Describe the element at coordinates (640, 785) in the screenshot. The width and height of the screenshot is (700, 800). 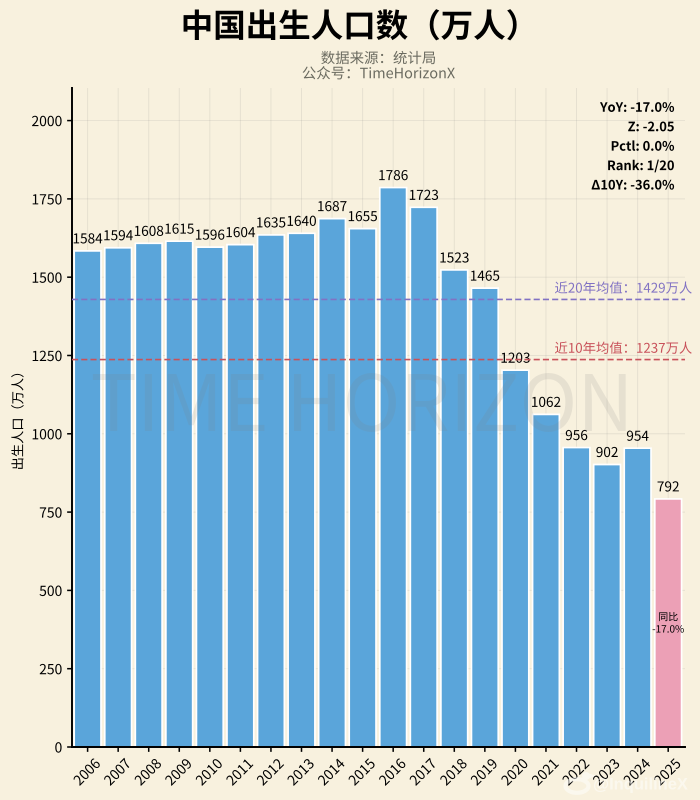
I see `svg-text: @InquilineX` at that location.